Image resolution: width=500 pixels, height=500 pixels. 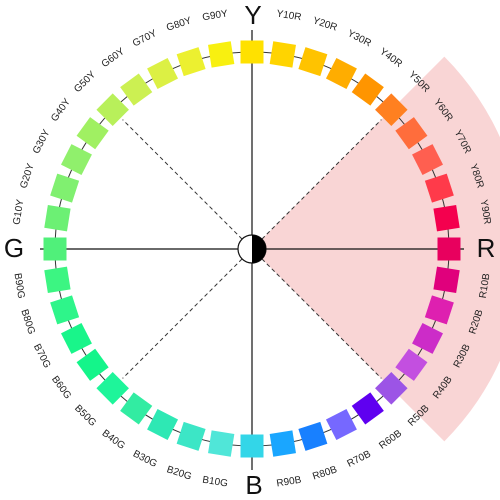 What do you see at coordinates (27, 176) in the screenshot?
I see `hue-label: G20Y` at bounding box center [27, 176].